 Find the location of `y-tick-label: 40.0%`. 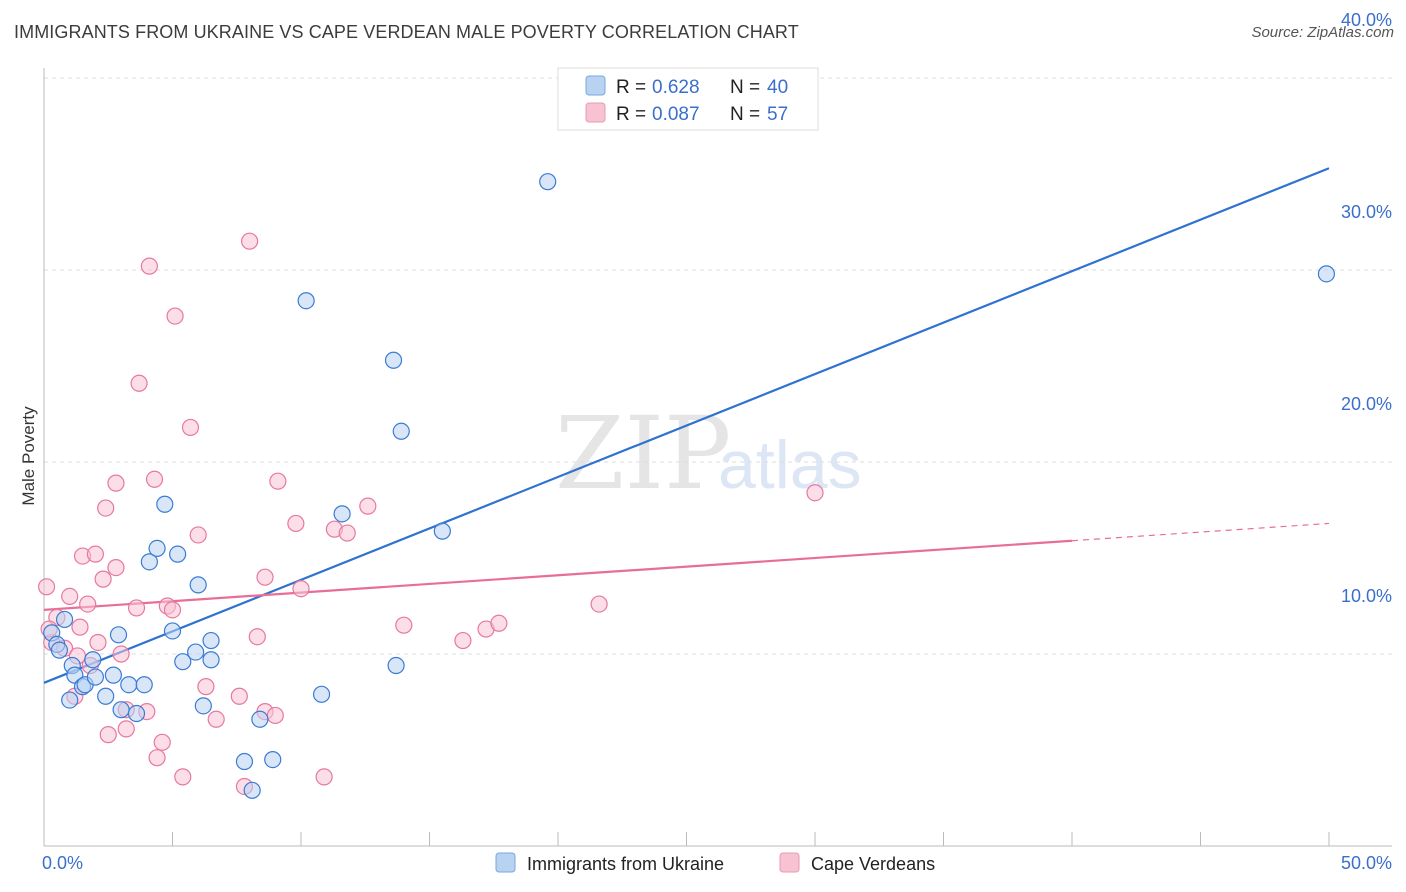

y-tick-label: 40.0% is located at coordinates (1366, 20).